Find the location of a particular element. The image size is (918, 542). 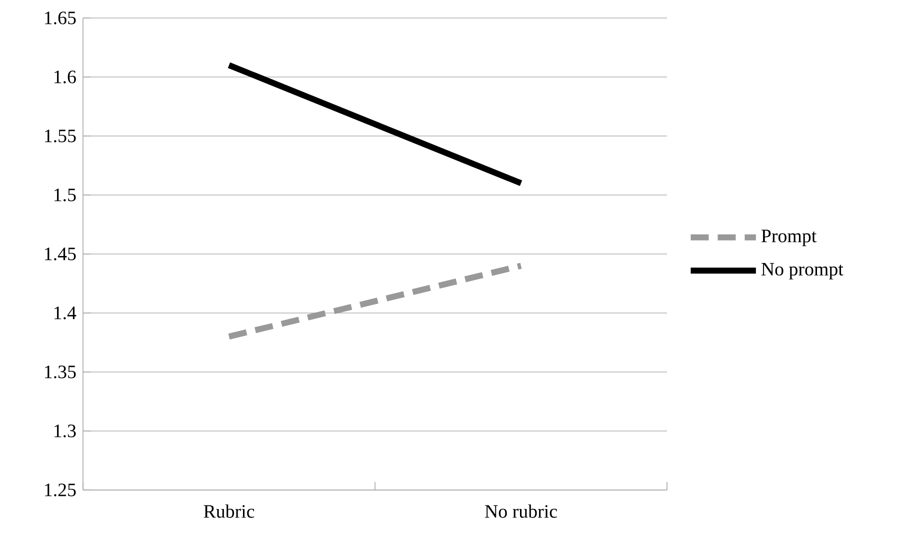

legend-label: No prompt is located at coordinates (802, 271).